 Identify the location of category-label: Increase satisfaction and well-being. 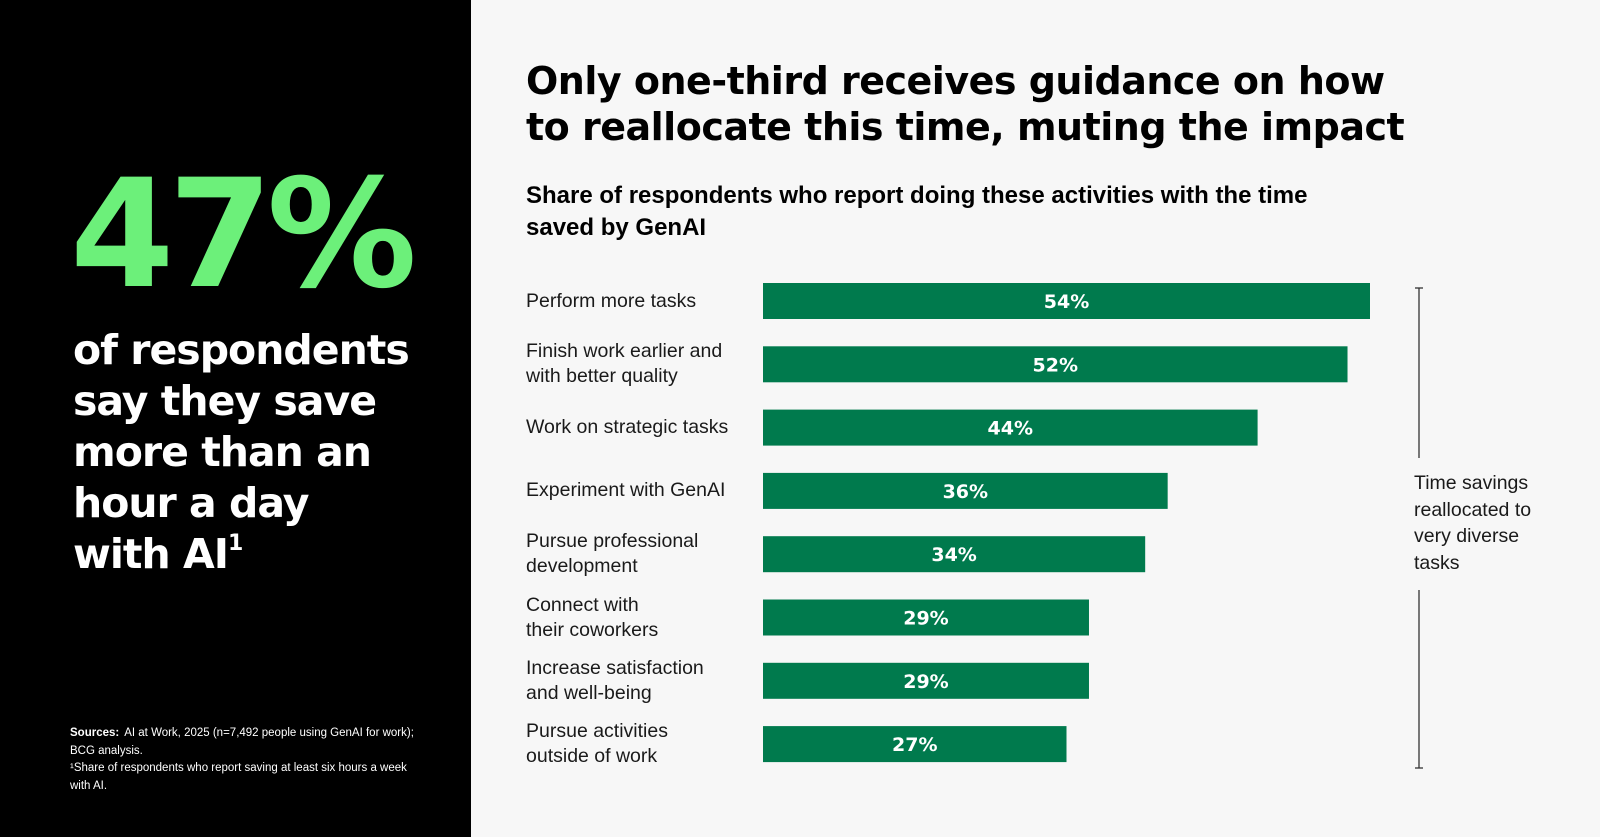
(638, 681).